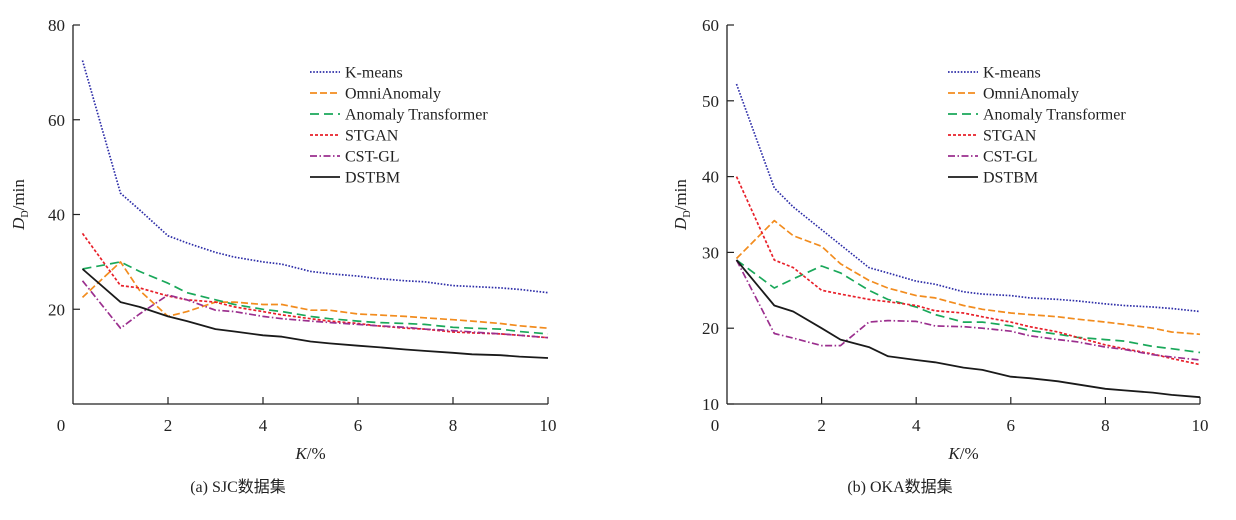 This screenshot has height=520, width=1236. Describe the element at coordinates (710, 101) in the screenshot. I see `y-tick-label: 50` at that location.